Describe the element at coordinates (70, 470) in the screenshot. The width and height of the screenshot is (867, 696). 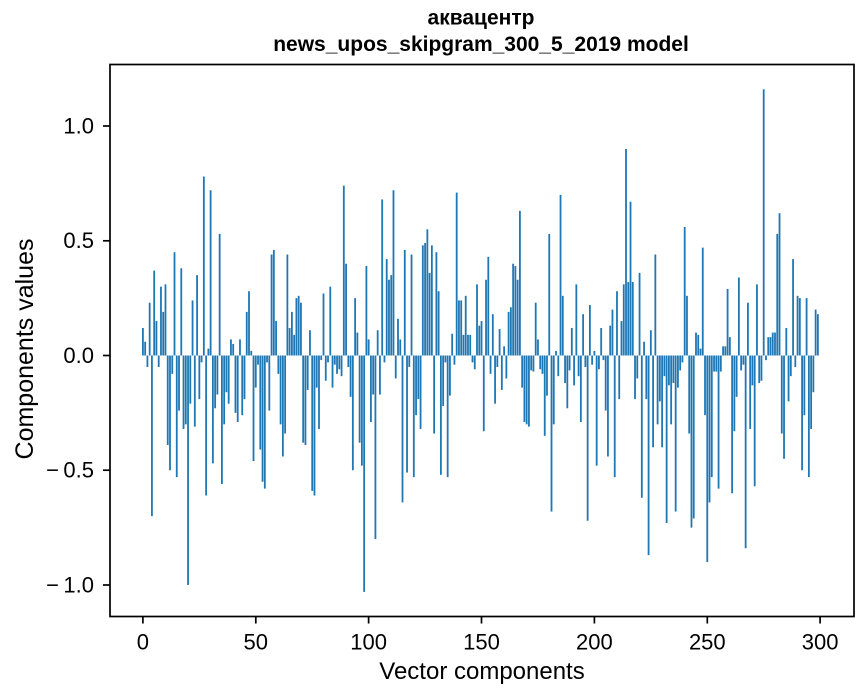
I see `svg-text: − 0.5` at that location.